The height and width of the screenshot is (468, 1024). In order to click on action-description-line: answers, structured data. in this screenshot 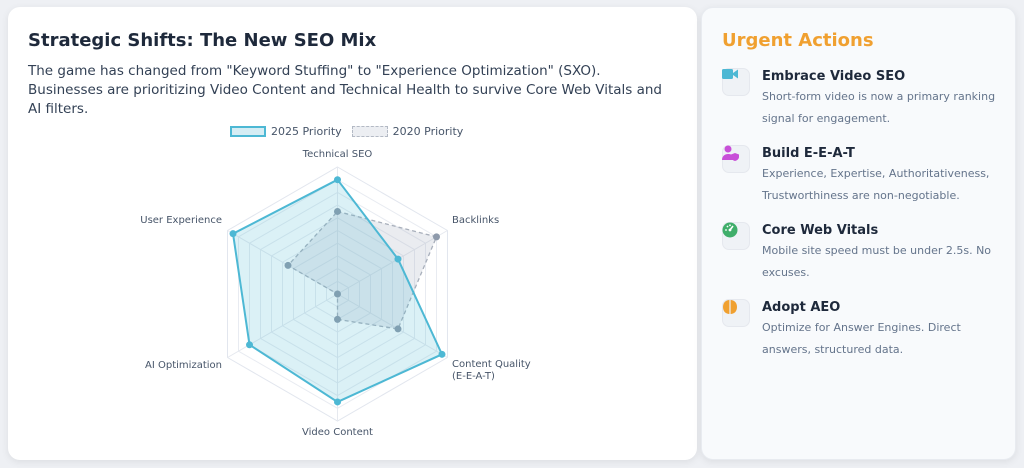, I will do `click(833, 349)`.